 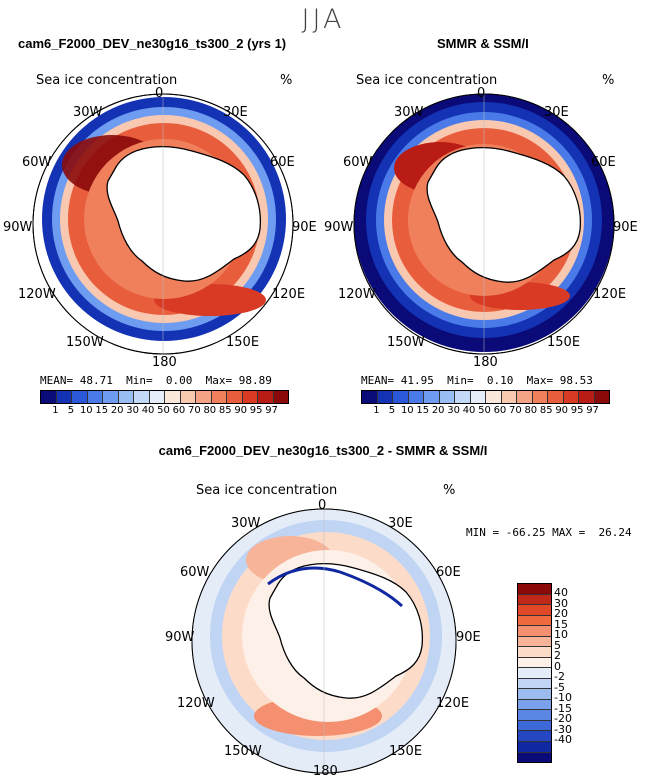 I want to click on diff-lon-30e: 30E, so click(x=400, y=523).